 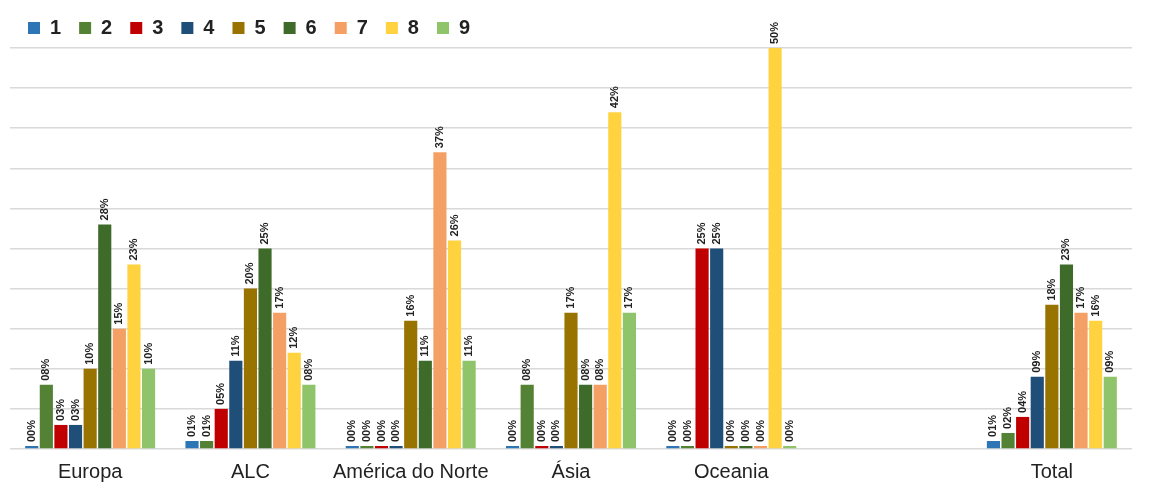 What do you see at coordinates (311, 26) in the screenshot?
I see `legend-label: 6` at bounding box center [311, 26].